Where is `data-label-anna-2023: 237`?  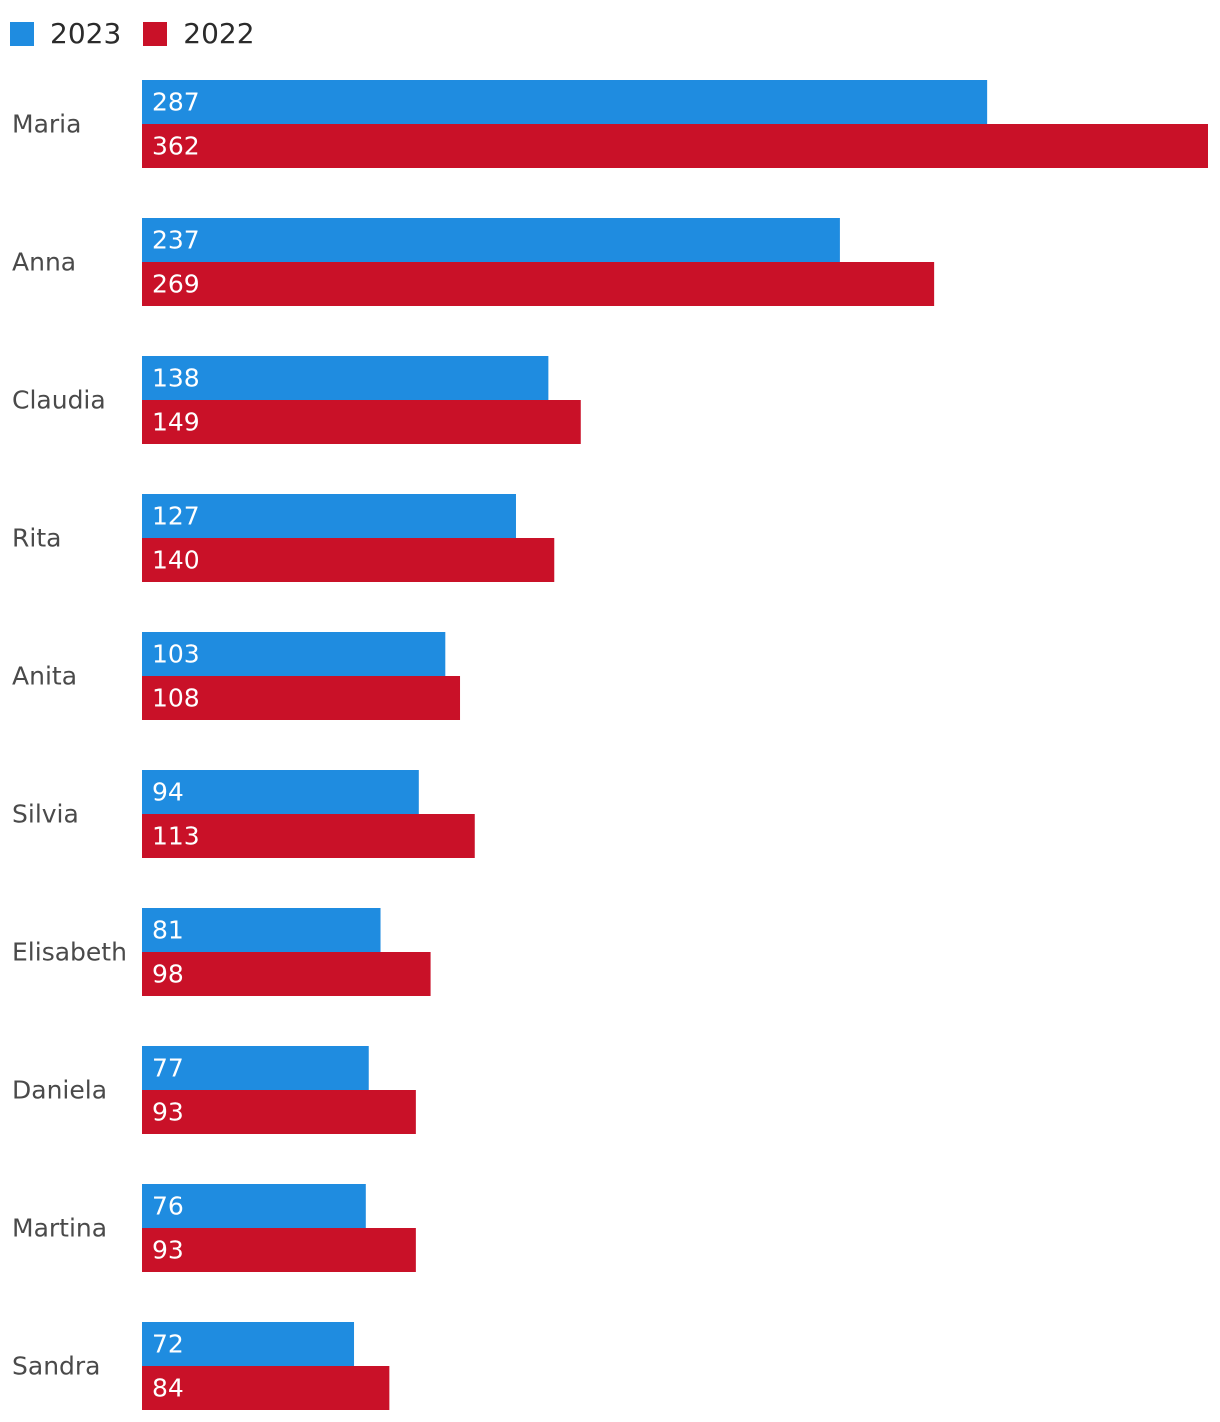 data-label-anna-2023: 237 is located at coordinates (176, 240).